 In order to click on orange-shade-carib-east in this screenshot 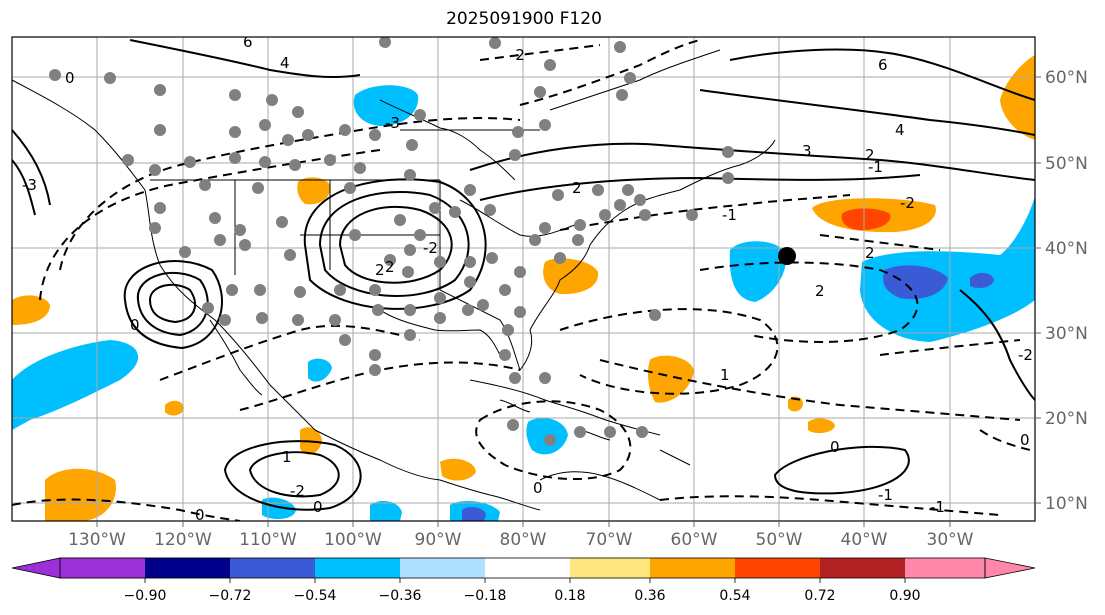, I will do `click(670, 379)`.